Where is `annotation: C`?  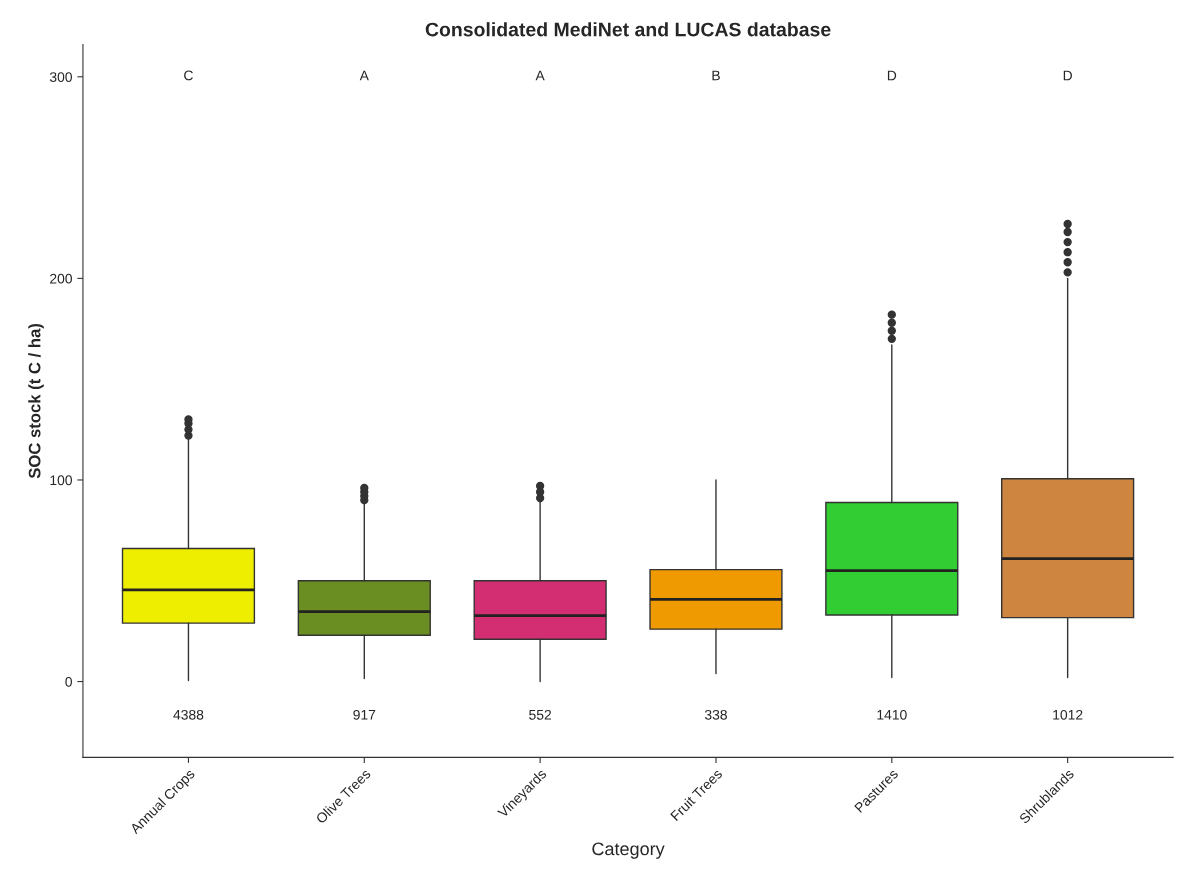
annotation: C is located at coordinates (188, 75).